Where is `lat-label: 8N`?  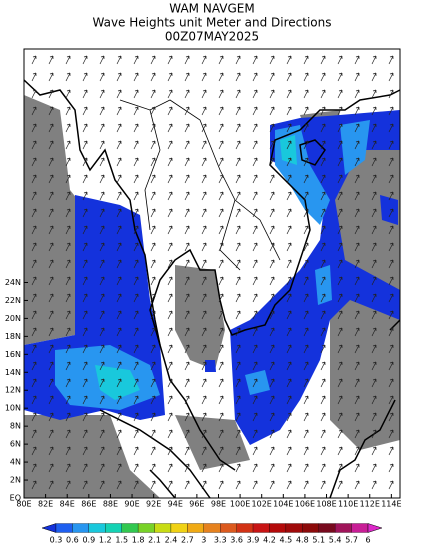
lat-label: 8N is located at coordinates (15, 426).